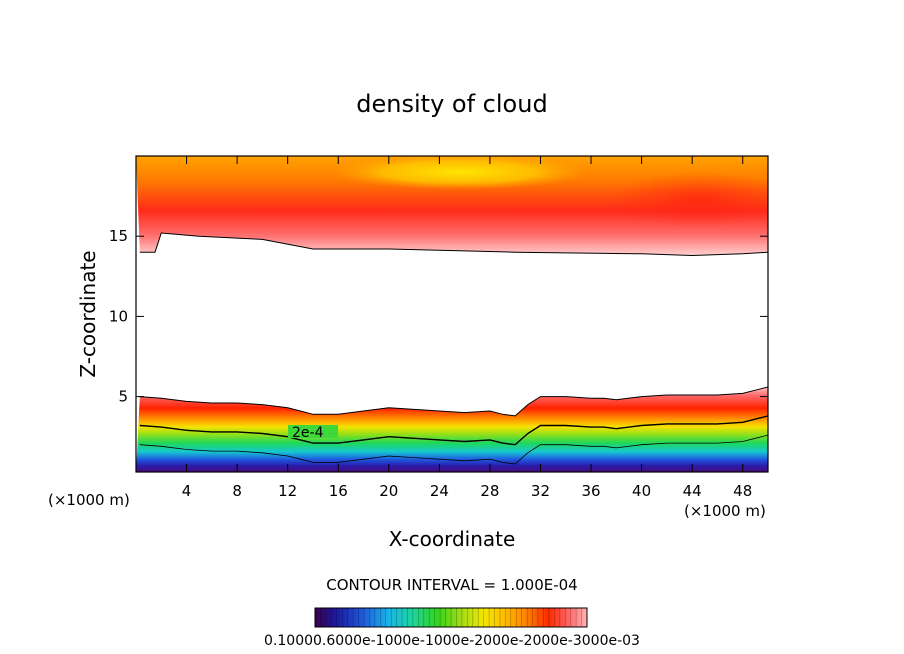  What do you see at coordinates (338, 491) in the screenshot?
I see `x-tick-label: 16` at bounding box center [338, 491].